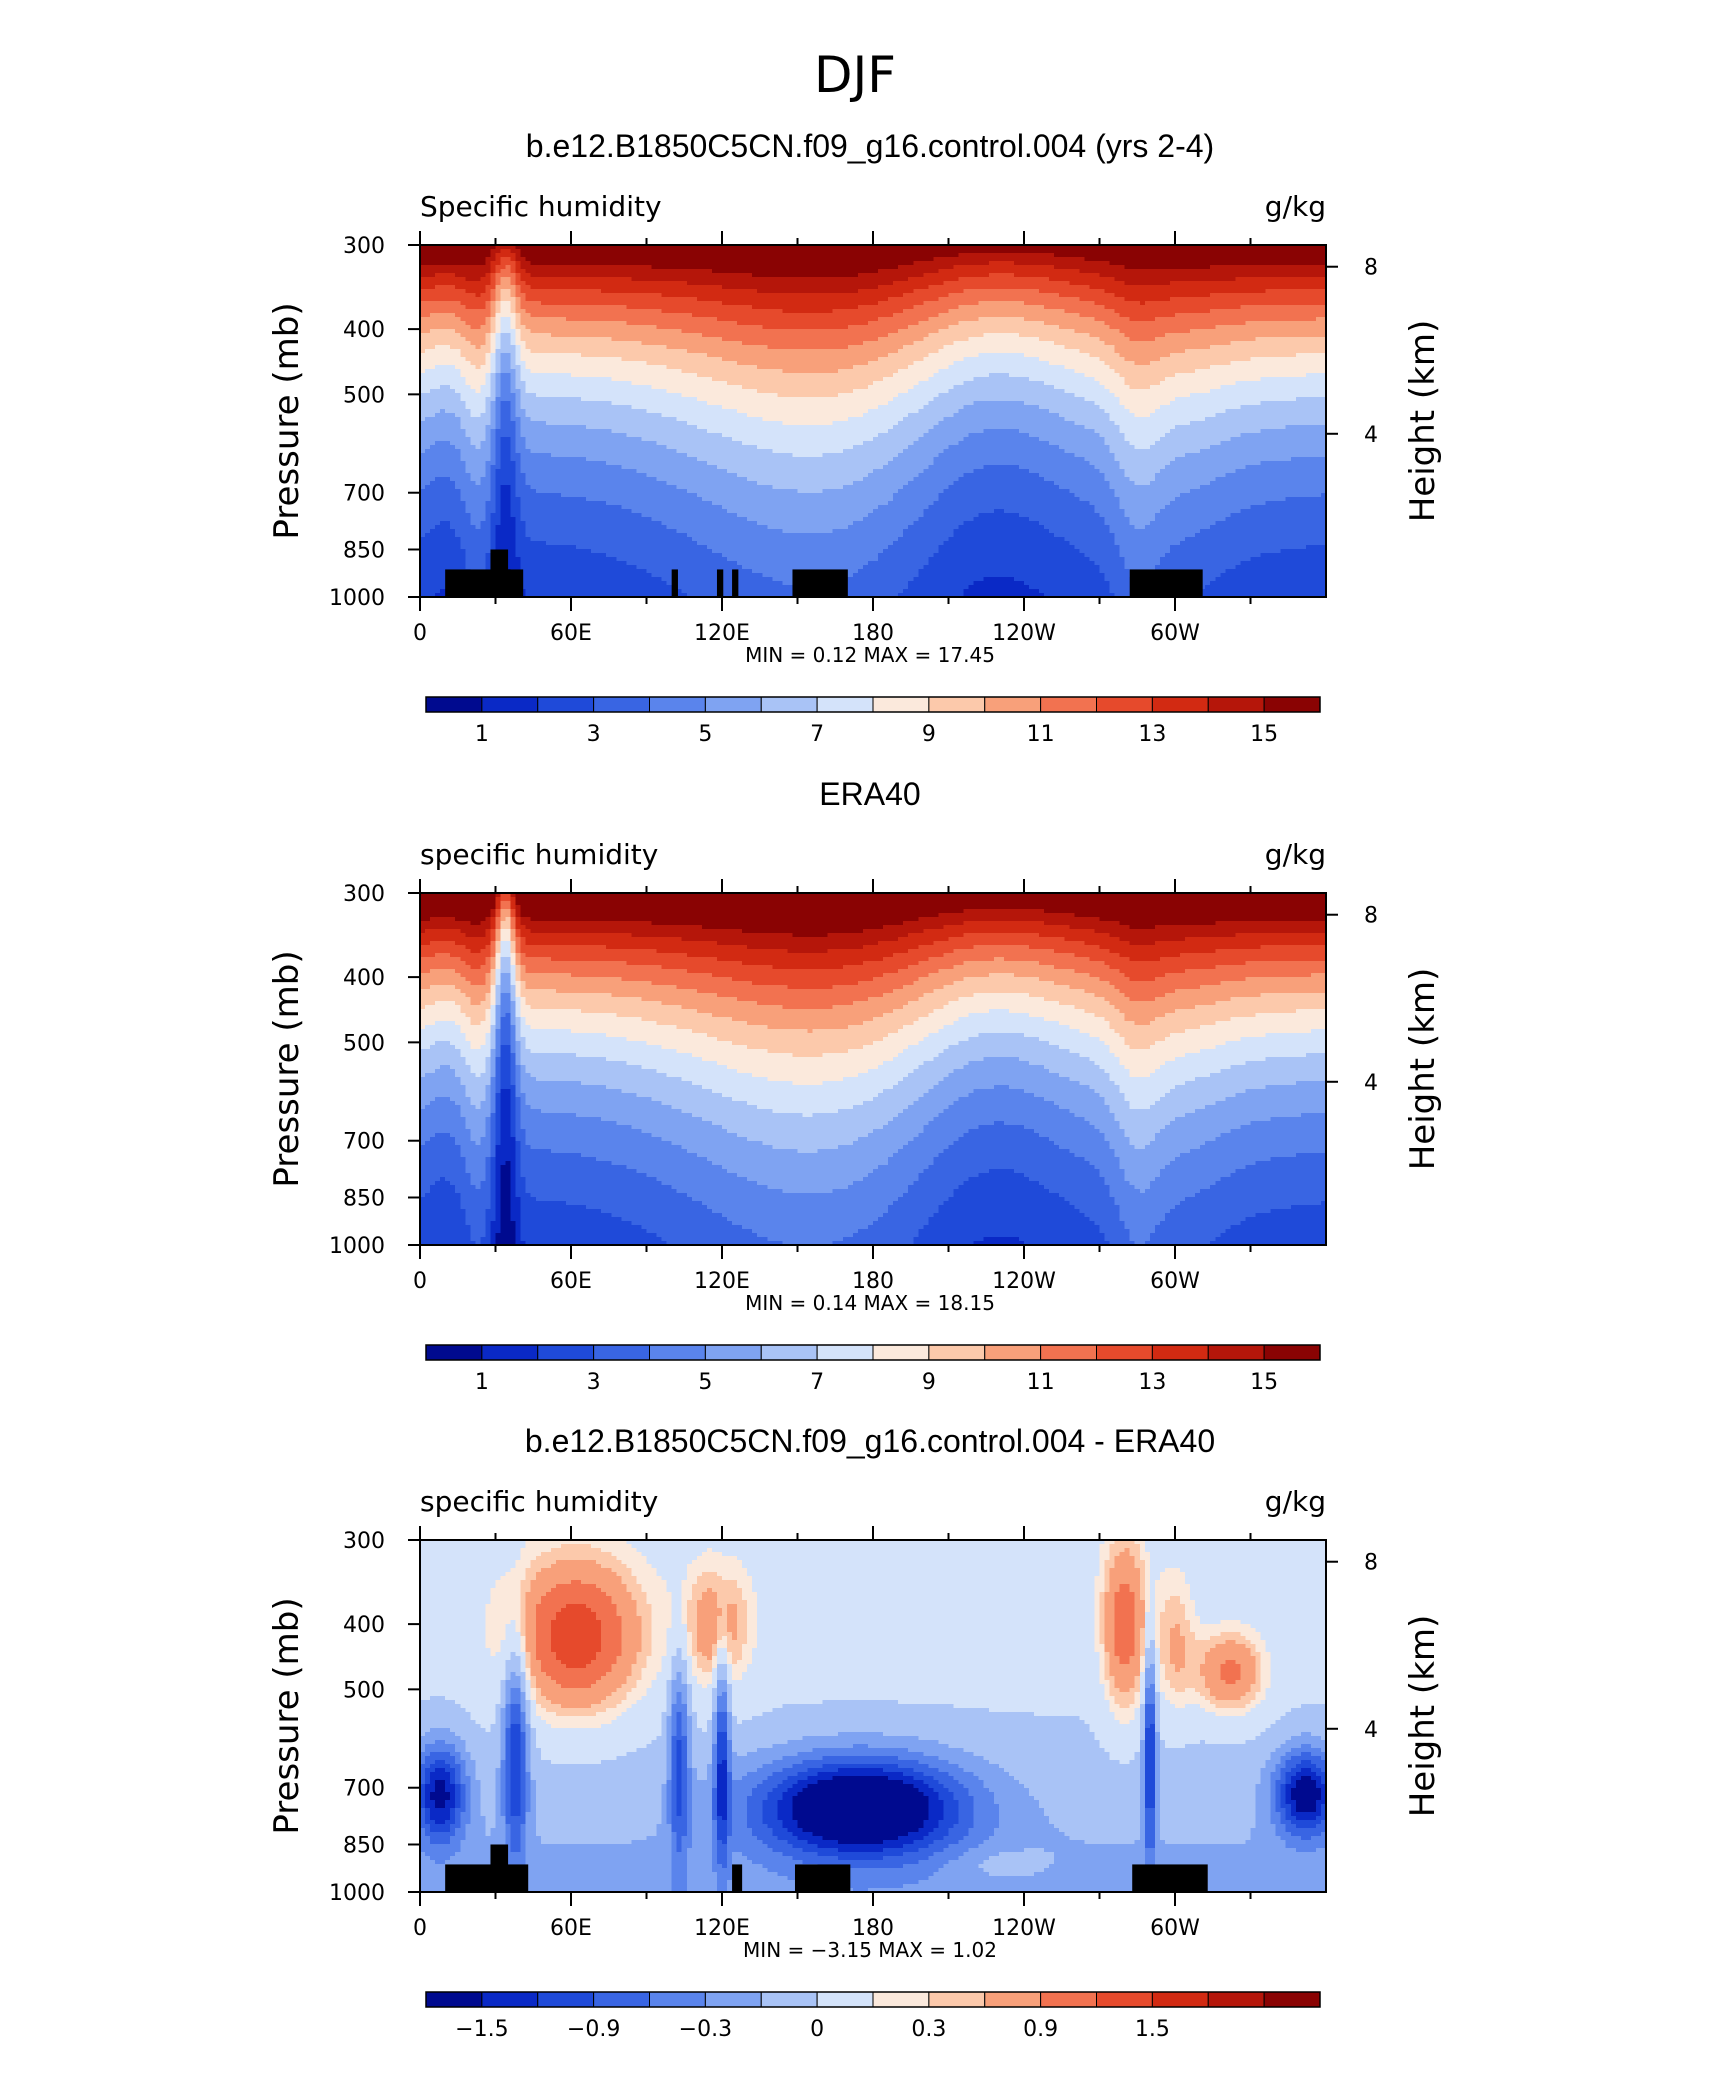  I want to click on land-mask, so click(820, 583).